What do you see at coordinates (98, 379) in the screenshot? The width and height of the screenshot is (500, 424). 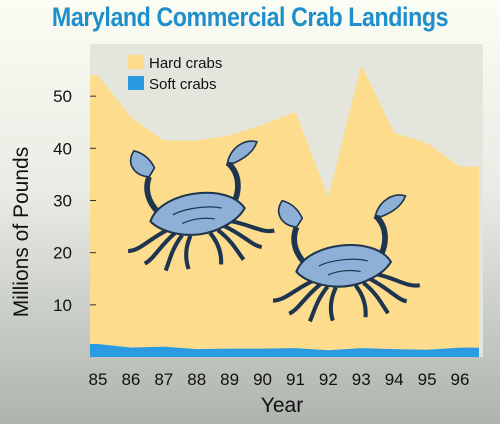 I see `x-tick-label: 85` at bounding box center [98, 379].